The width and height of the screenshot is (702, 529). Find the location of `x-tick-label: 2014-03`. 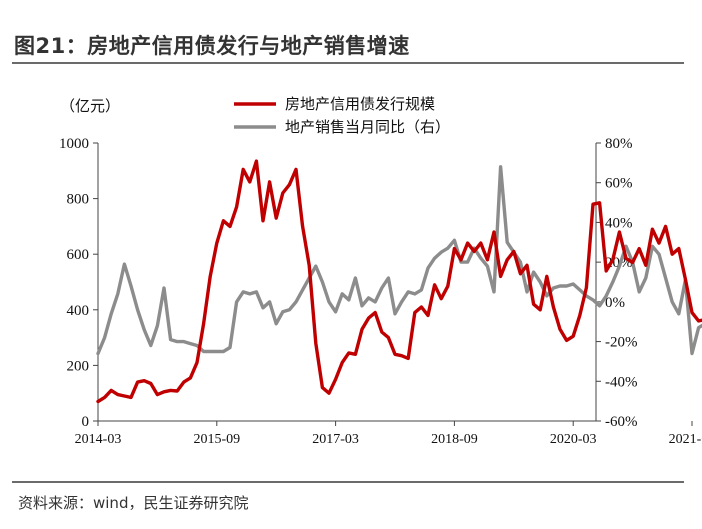

x-tick-label: 2014-03 is located at coordinates (98, 439).